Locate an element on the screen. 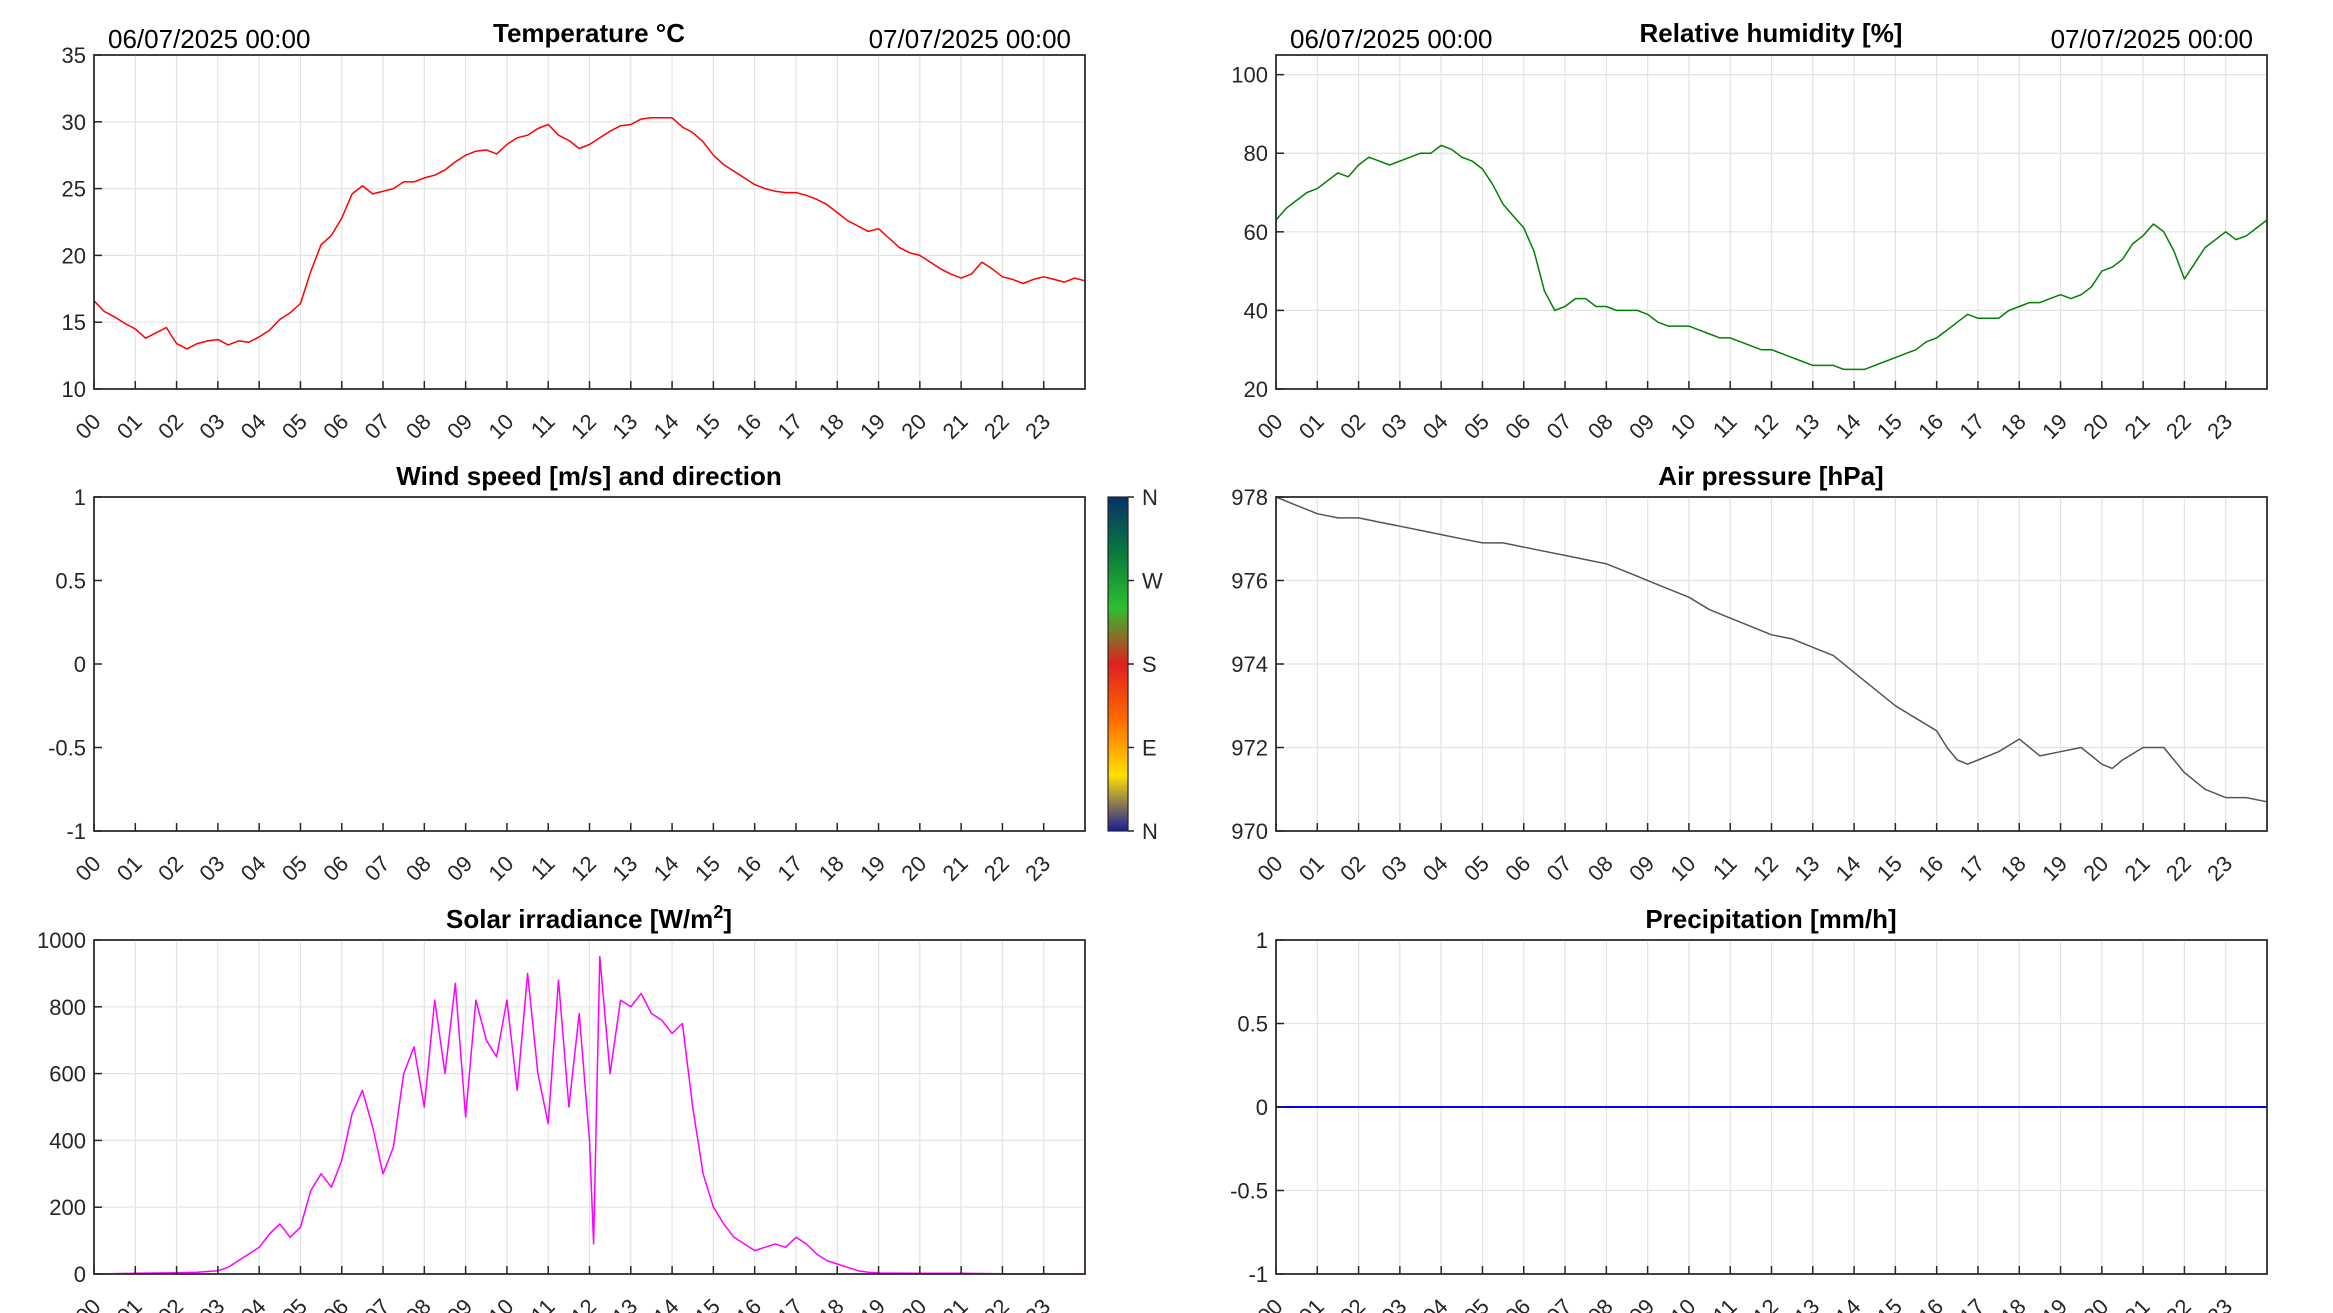  temperature-xtick-label: 13 is located at coordinates (624, 426).